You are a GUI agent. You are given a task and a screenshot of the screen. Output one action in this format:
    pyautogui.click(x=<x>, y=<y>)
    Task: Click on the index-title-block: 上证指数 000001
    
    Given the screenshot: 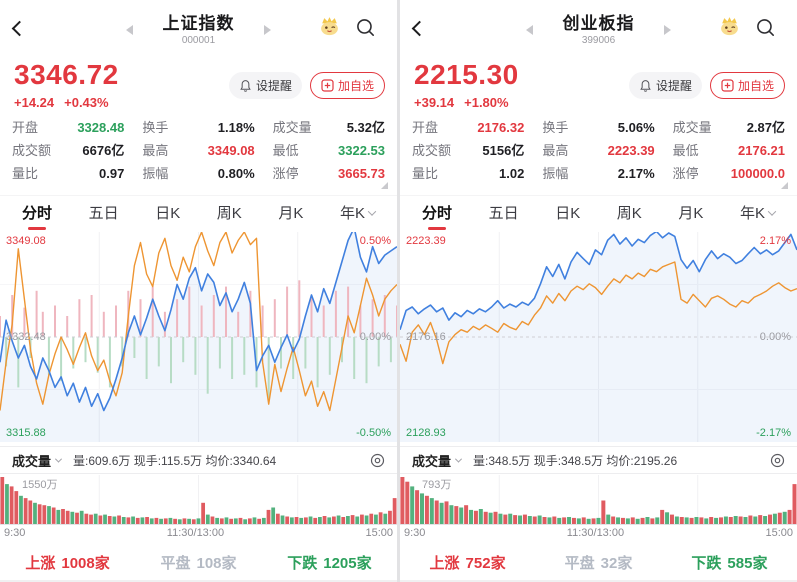 What is the action you would take?
    pyautogui.click(x=199, y=27)
    